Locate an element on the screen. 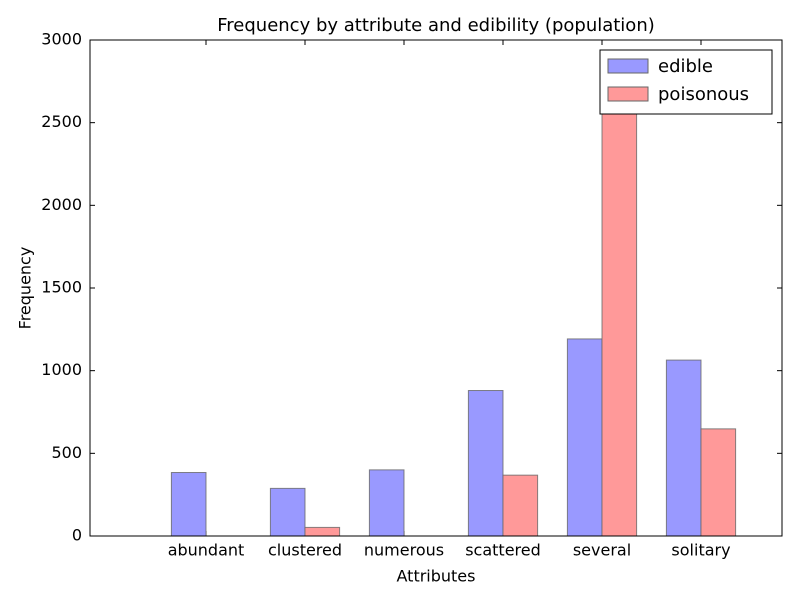 This screenshot has width=800, height=600. y-axis-label: Frequency is located at coordinates (25, 288).